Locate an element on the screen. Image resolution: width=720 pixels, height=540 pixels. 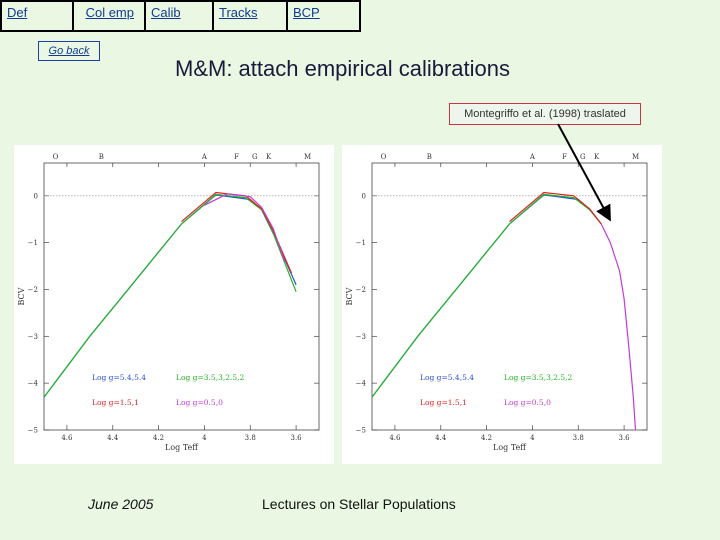
footer-lectures: Lectures on Stellar Populations is located at coordinates (359, 504).